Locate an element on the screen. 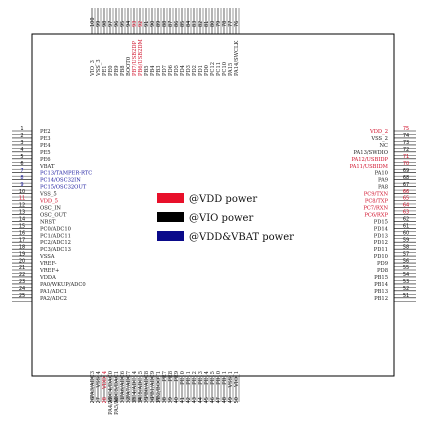  pin-label: PA13/SWDIO is located at coordinates (371, 153).